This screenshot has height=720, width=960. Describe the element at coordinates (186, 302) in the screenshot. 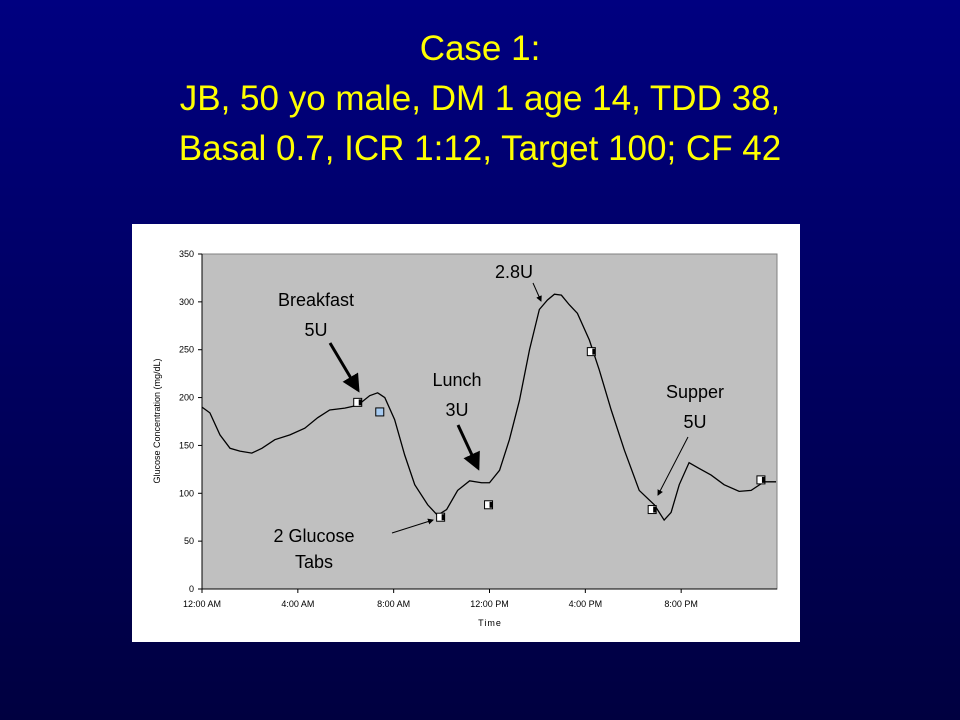

I see `y-tick-label: 300` at that location.